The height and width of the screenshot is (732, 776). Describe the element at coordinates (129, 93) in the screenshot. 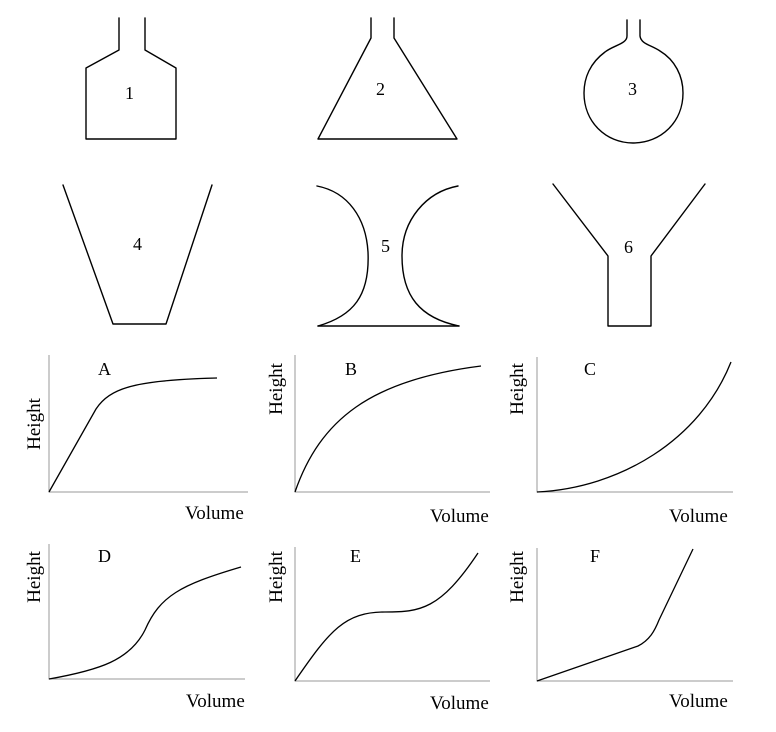

I see `container-1-label: 1` at that location.